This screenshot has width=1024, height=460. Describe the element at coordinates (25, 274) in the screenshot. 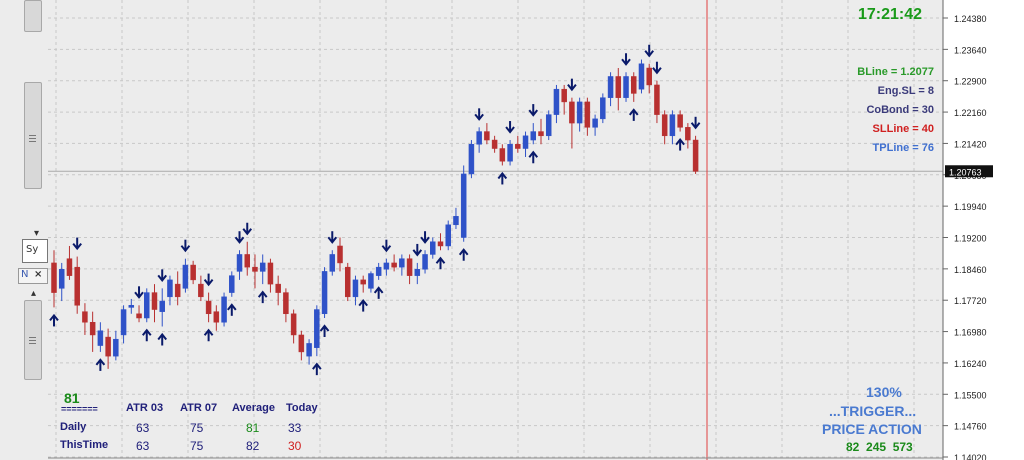

I see `navigator-tab-label: N` at that location.